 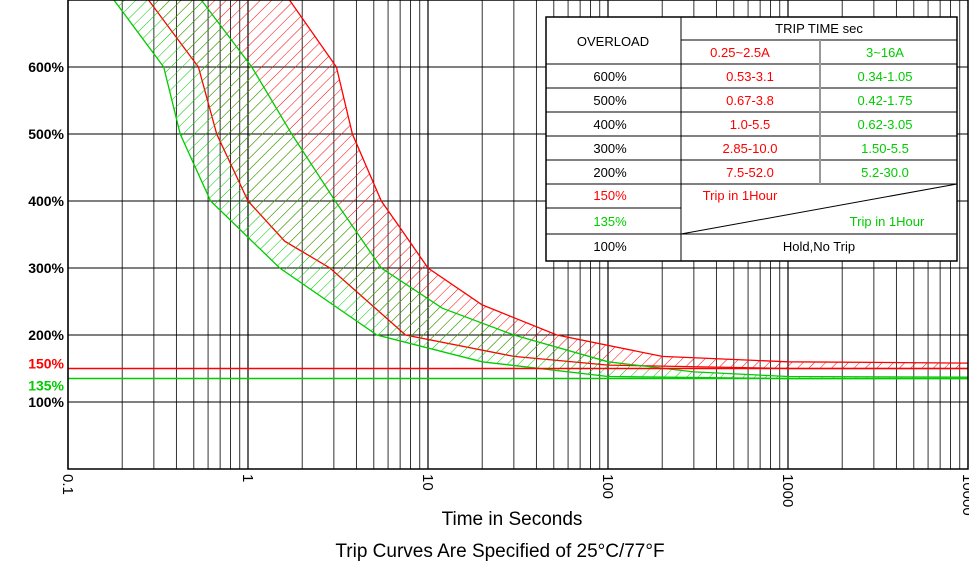 What do you see at coordinates (750, 172) in the screenshot?
I see `table-row-red-time: 7.5-52.0` at bounding box center [750, 172].